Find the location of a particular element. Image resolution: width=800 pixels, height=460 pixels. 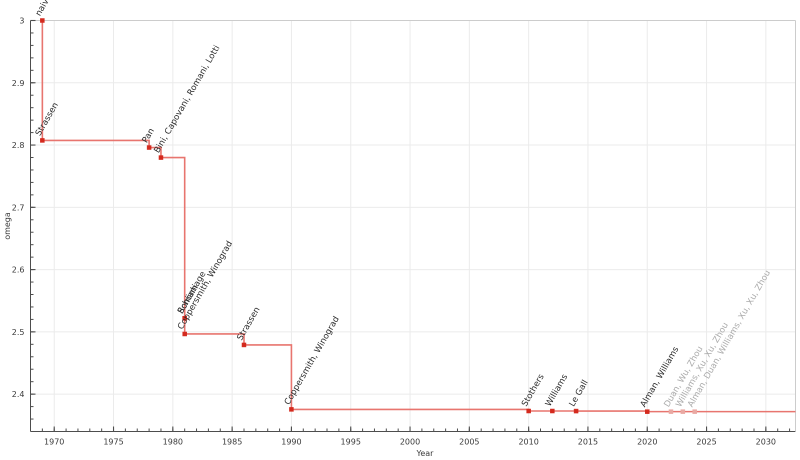

x-axis-tick-label: 2005 is located at coordinates (469, 442).